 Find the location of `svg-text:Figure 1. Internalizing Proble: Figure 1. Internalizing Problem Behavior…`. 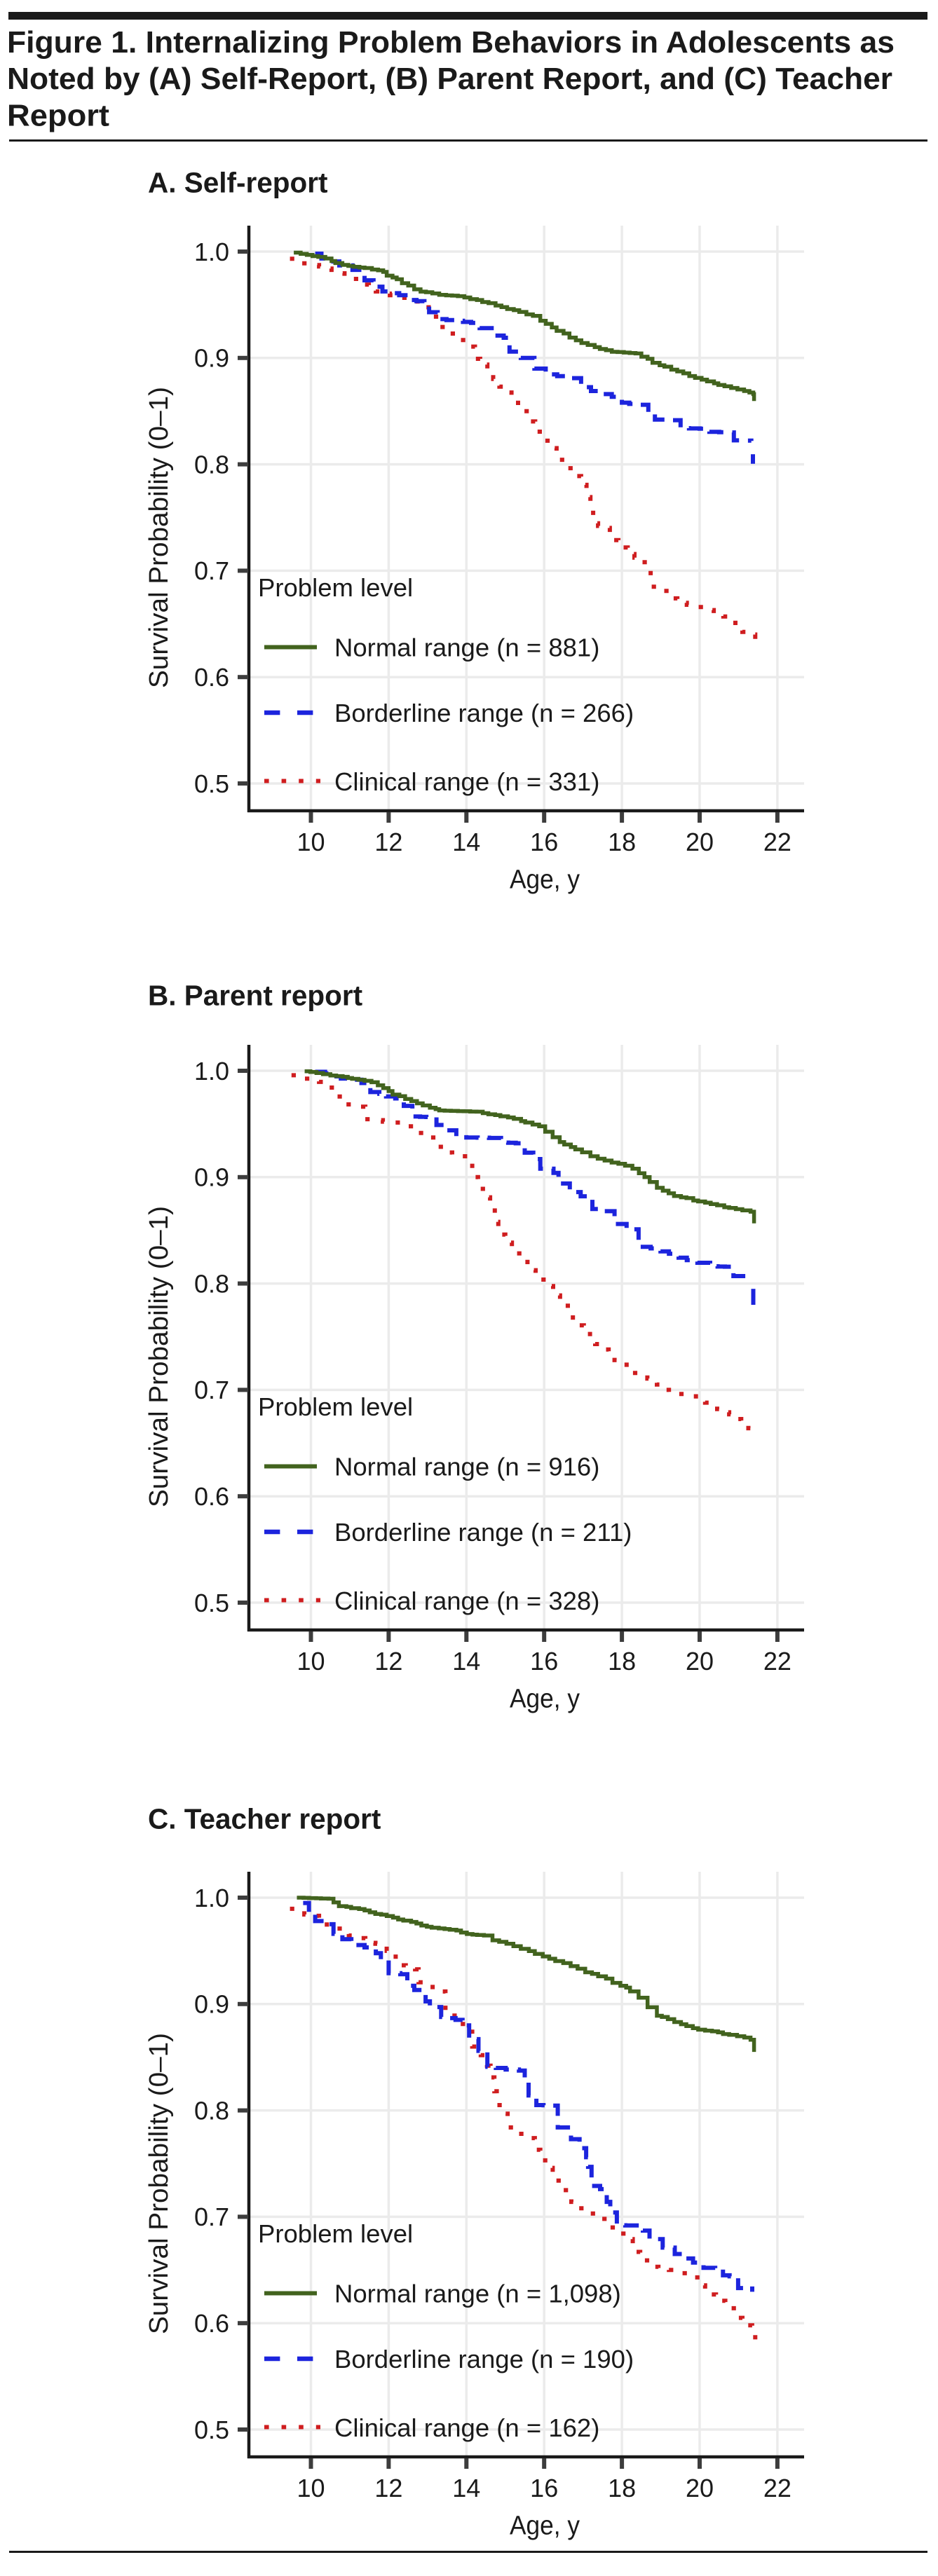

svg-text:Figure 1. Internalizing Proble: Figure 1. Internalizing Problem Behavior… is located at coordinates (451, 42).